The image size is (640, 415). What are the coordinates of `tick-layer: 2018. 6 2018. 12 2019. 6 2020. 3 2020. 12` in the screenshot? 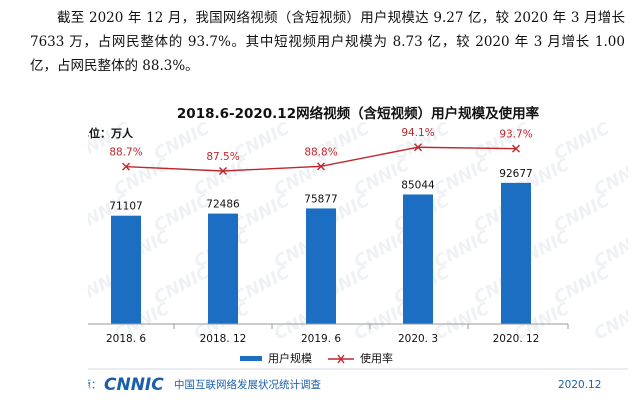 It's located at (337, 334).